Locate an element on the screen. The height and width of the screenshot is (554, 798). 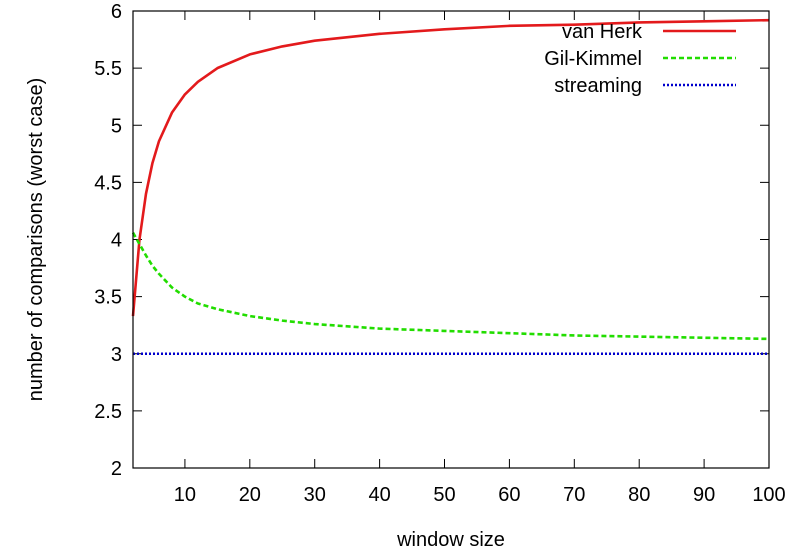
y-tick-label: 2 is located at coordinates (116, 469).